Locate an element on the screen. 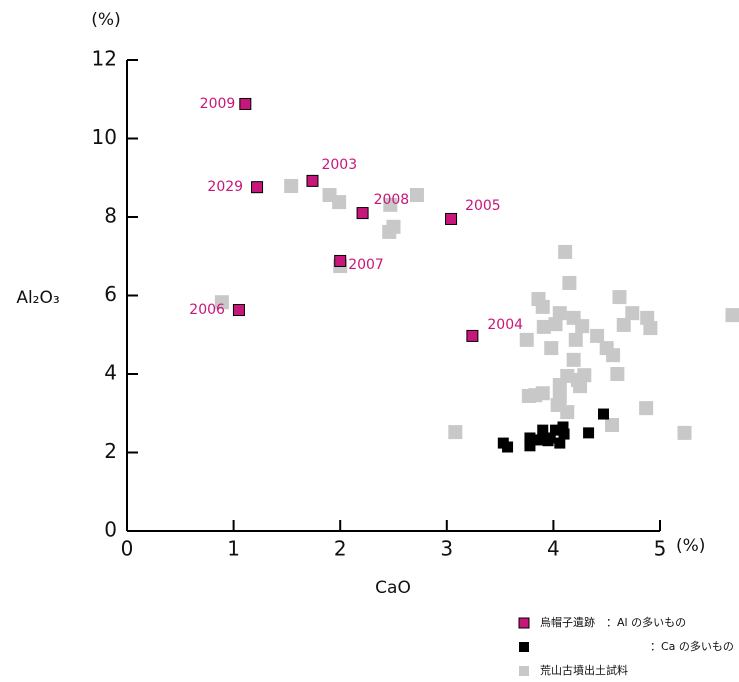 This screenshot has width=739, height=682. x-tick-label: 2 is located at coordinates (340, 549).